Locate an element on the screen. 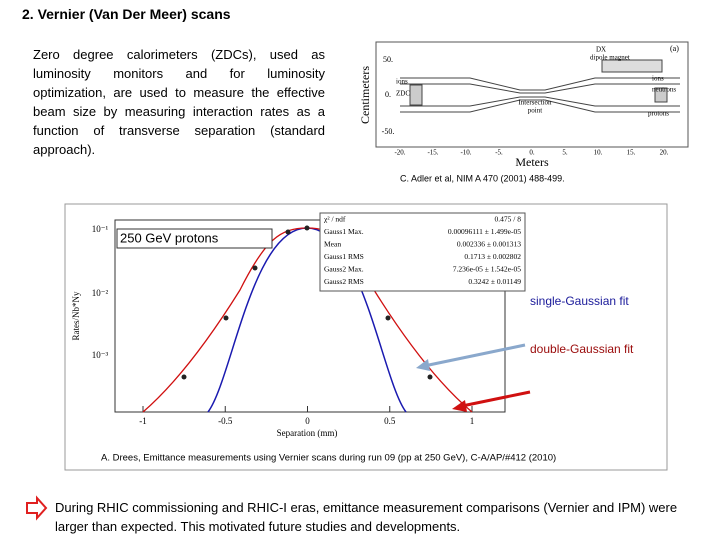  diagram-label: protons is located at coordinates (658, 114).